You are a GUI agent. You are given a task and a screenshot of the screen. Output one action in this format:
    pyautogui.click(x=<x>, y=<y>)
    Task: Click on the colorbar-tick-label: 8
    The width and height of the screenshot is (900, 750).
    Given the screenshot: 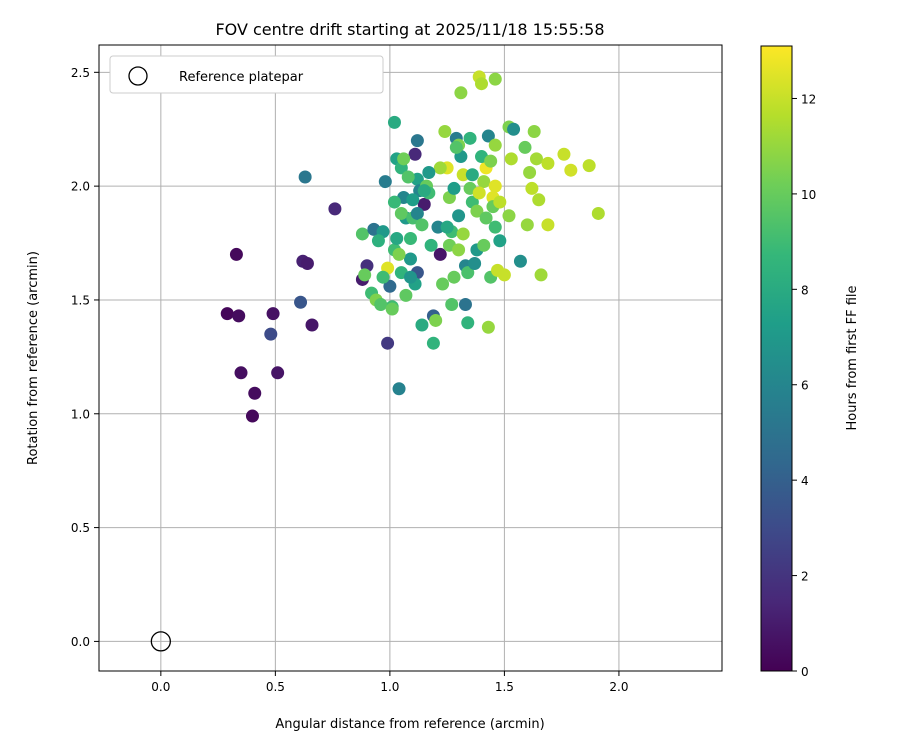 What is the action you would take?
    pyautogui.click(x=805, y=290)
    